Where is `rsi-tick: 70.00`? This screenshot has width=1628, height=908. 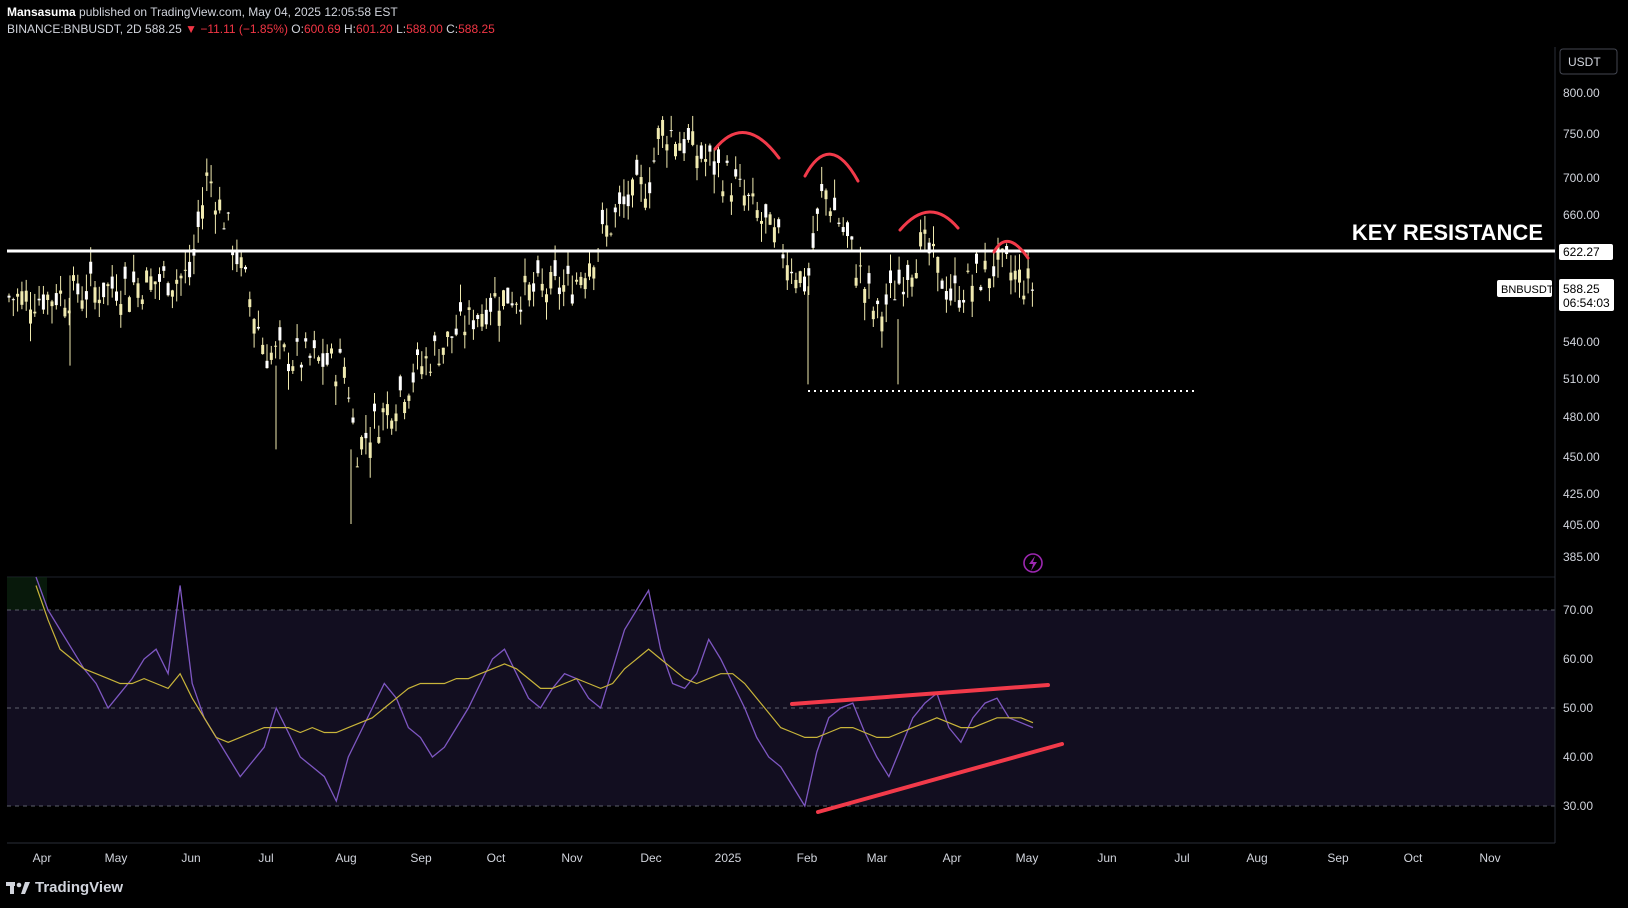
rsi-tick: 70.00 is located at coordinates (1578, 610).